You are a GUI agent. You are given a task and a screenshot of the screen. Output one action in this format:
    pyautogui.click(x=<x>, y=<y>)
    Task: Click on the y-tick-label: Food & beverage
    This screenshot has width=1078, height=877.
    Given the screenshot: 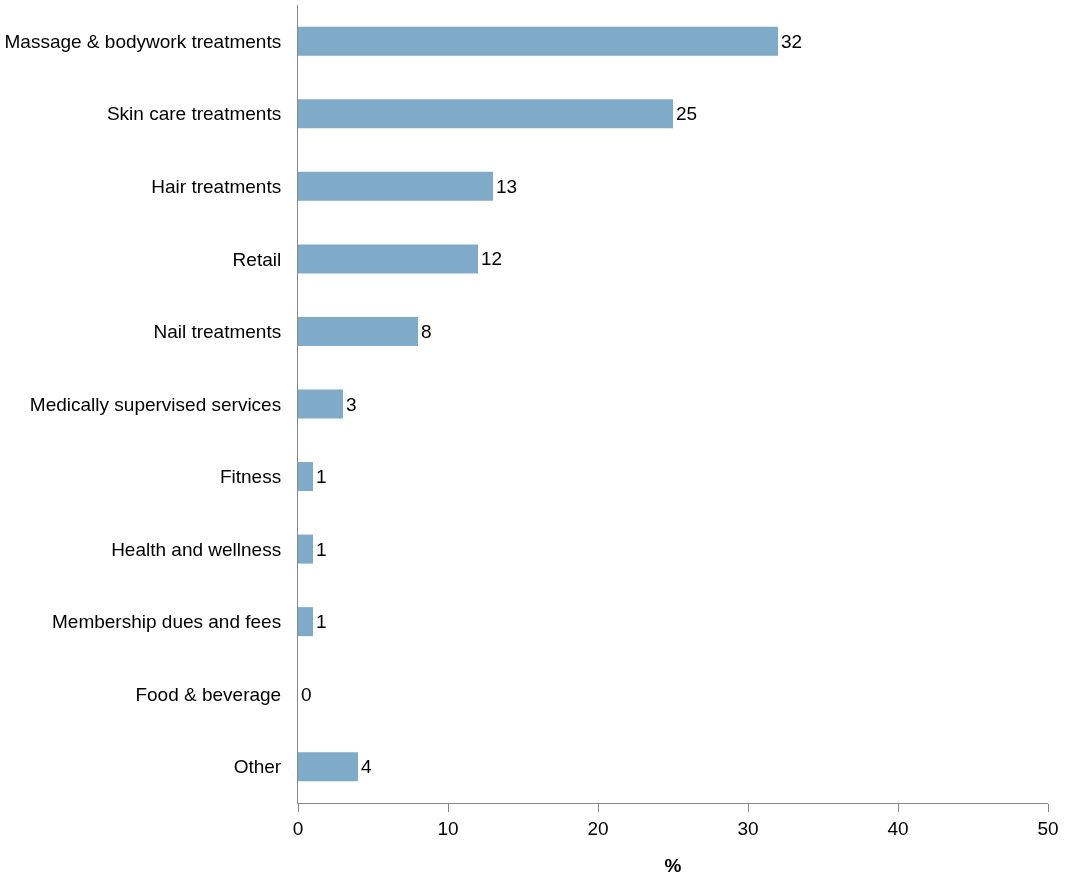 What is the action you would take?
    pyautogui.click(x=208, y=694)
    